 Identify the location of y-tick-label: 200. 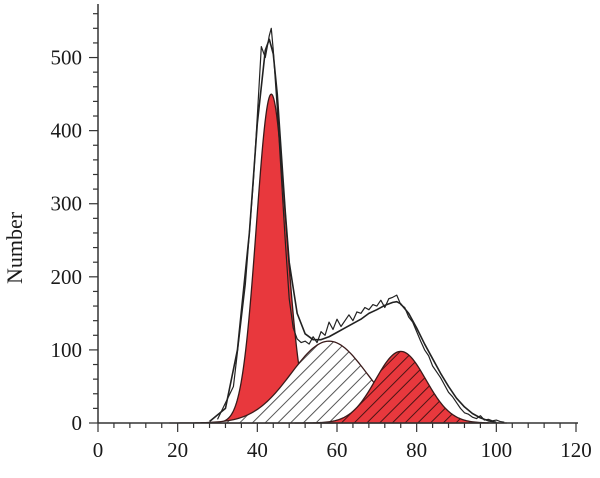
(67, 277).